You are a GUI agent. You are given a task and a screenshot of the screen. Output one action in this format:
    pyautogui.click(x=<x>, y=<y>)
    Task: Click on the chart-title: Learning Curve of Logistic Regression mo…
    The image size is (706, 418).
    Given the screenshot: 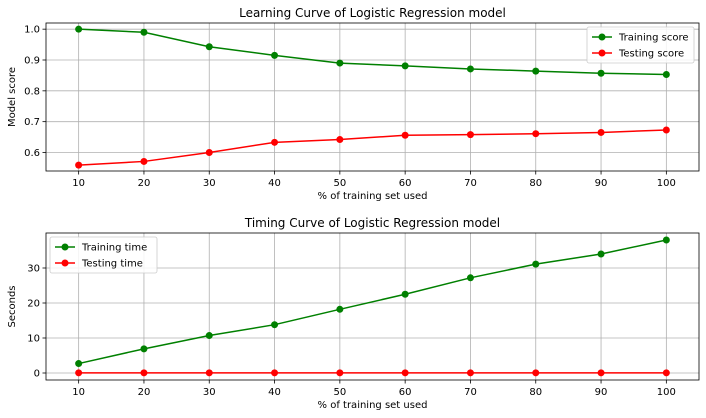 What is the action you would take?
    pyautogui.click(x=372, y=13)
    